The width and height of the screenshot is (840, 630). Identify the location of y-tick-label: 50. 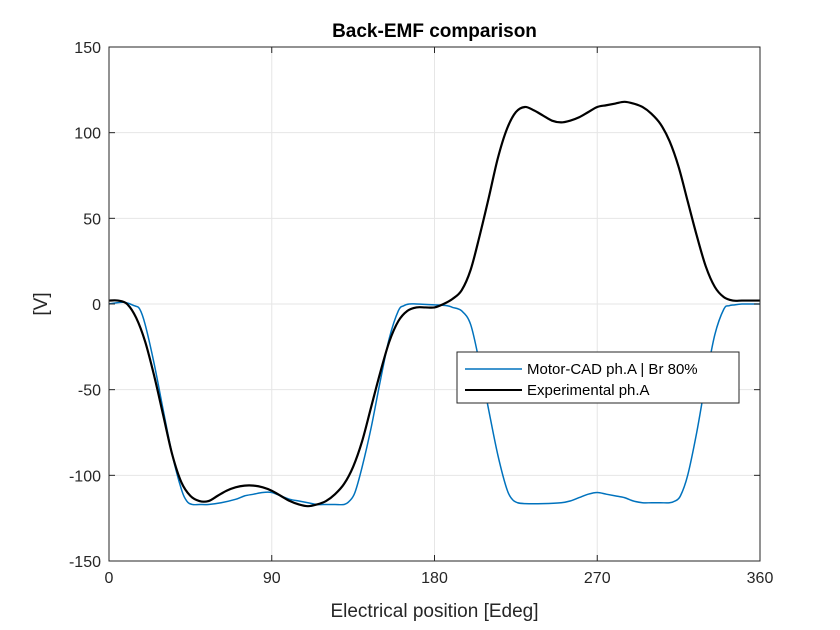
(92, 219).